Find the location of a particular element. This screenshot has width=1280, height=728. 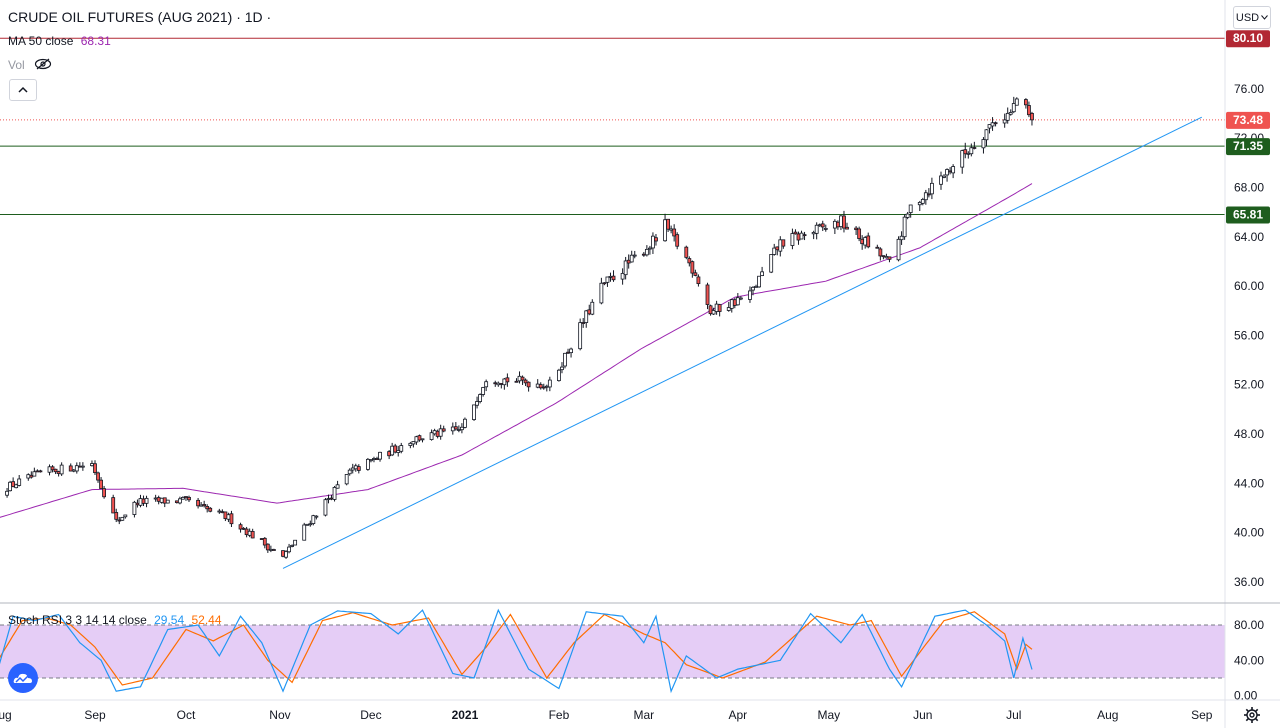

ma-legend: MA 50 close 68.31 is located at coordinates (59, 41).